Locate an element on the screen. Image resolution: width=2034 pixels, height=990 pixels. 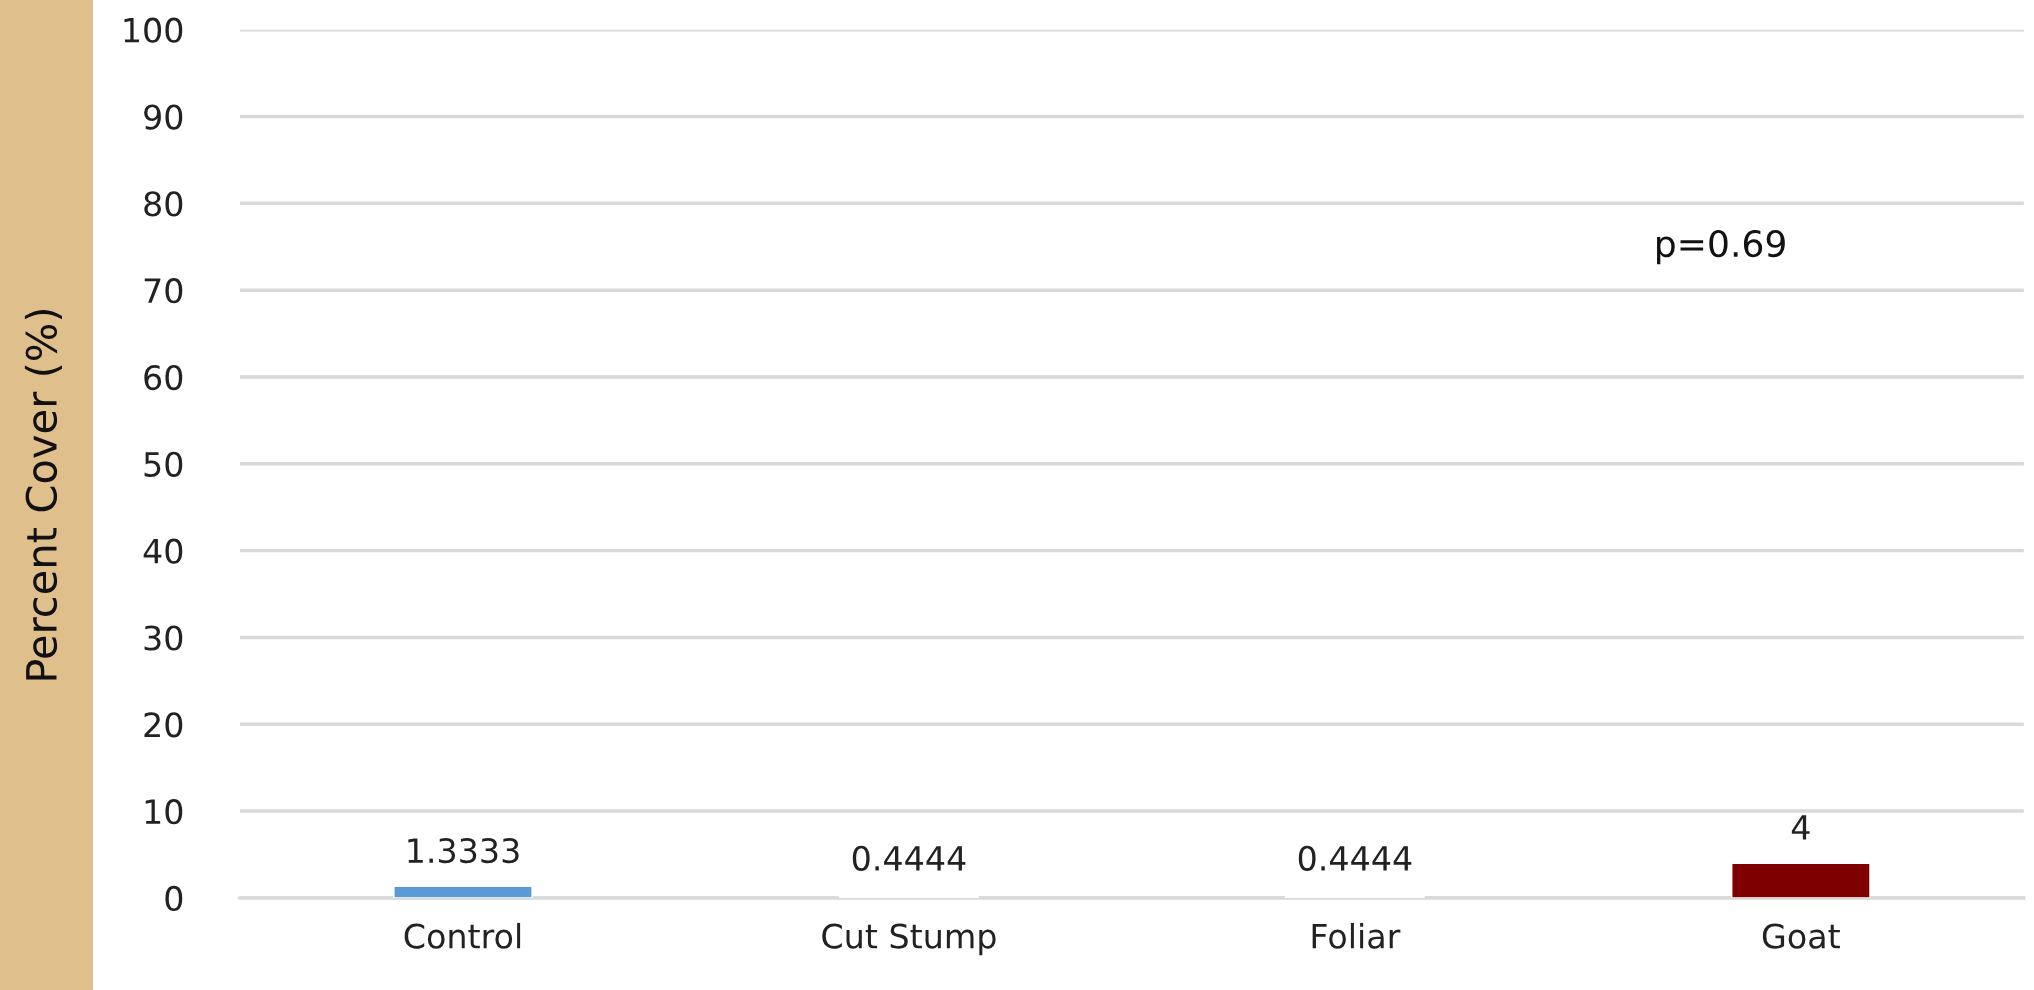
x-tick-label: Foliar is located at coordinates (1356, 935).